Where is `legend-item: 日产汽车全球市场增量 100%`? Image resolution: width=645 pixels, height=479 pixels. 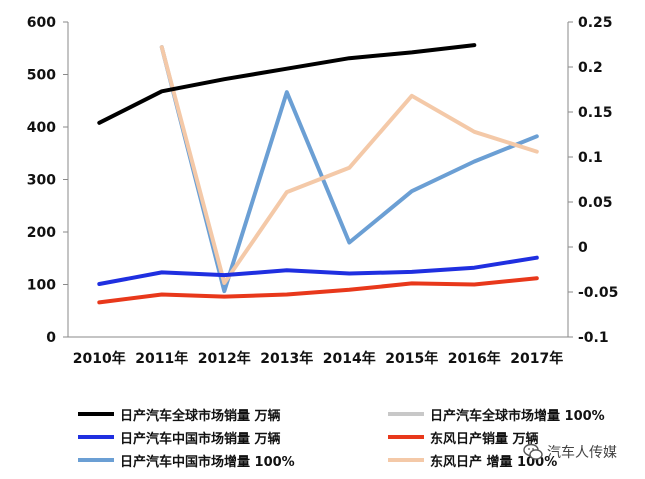 legend-item: 日产汽车全球市场增量 100% is located at coordinates (496, 414).